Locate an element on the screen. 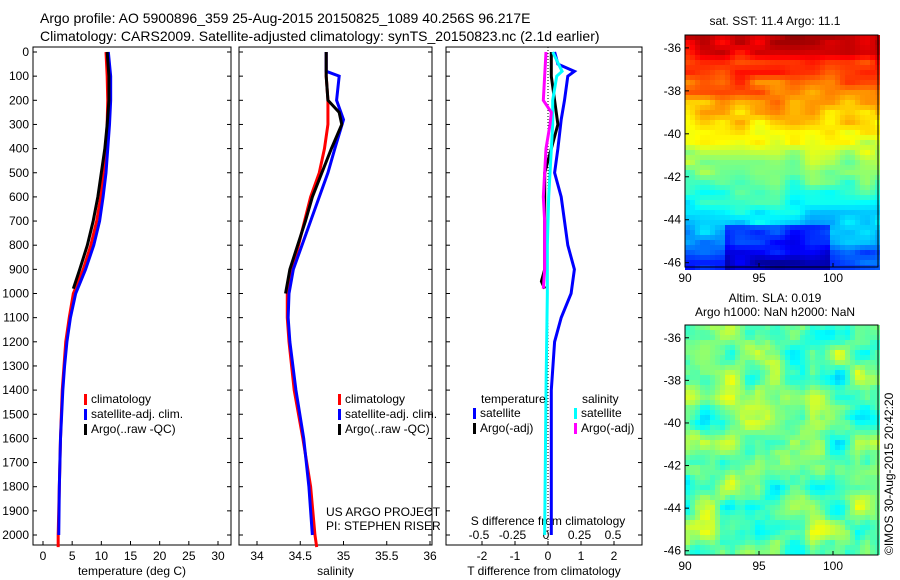 The height and width of the screenshot is (580, 900). depth-tick-label: 700 is located at coordinates (19, 221).